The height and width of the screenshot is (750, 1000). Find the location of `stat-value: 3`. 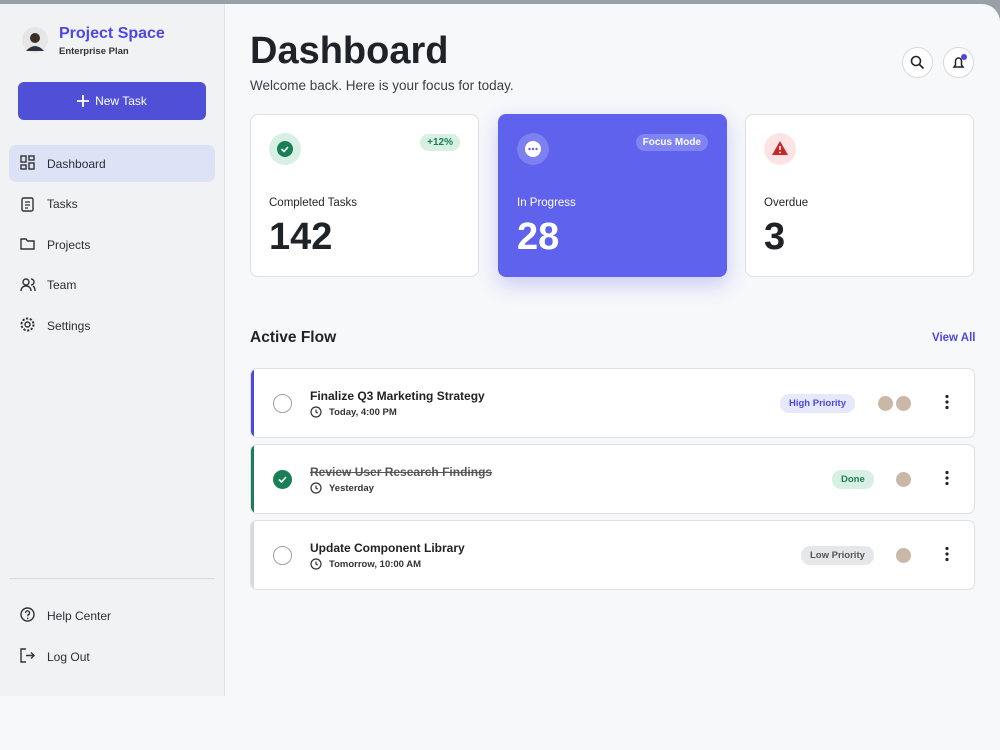

stat-value: 3 is located at coordinates (775, 237).